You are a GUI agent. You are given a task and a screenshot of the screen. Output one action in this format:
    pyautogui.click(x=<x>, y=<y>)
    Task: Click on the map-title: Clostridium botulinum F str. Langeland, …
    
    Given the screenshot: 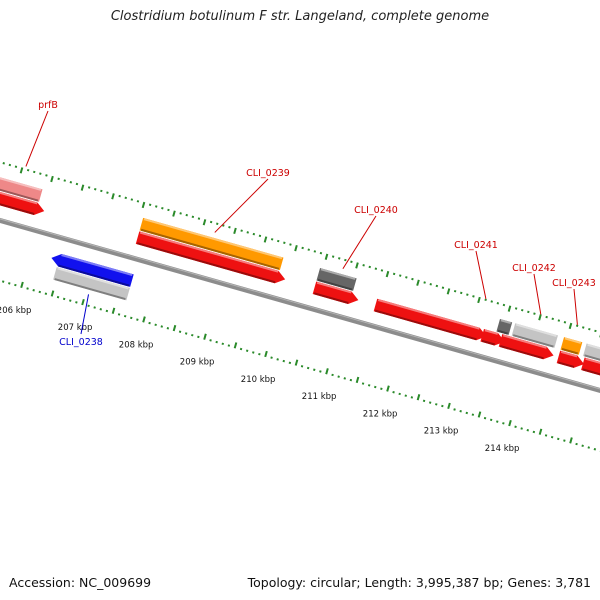 What is the action you would take?
    pyautogui.click(x=300, y=16)
    